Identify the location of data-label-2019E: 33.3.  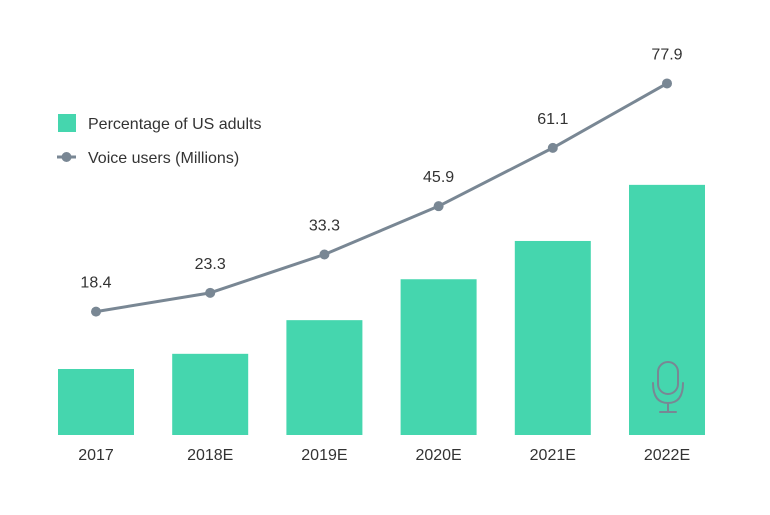
(324, 225).